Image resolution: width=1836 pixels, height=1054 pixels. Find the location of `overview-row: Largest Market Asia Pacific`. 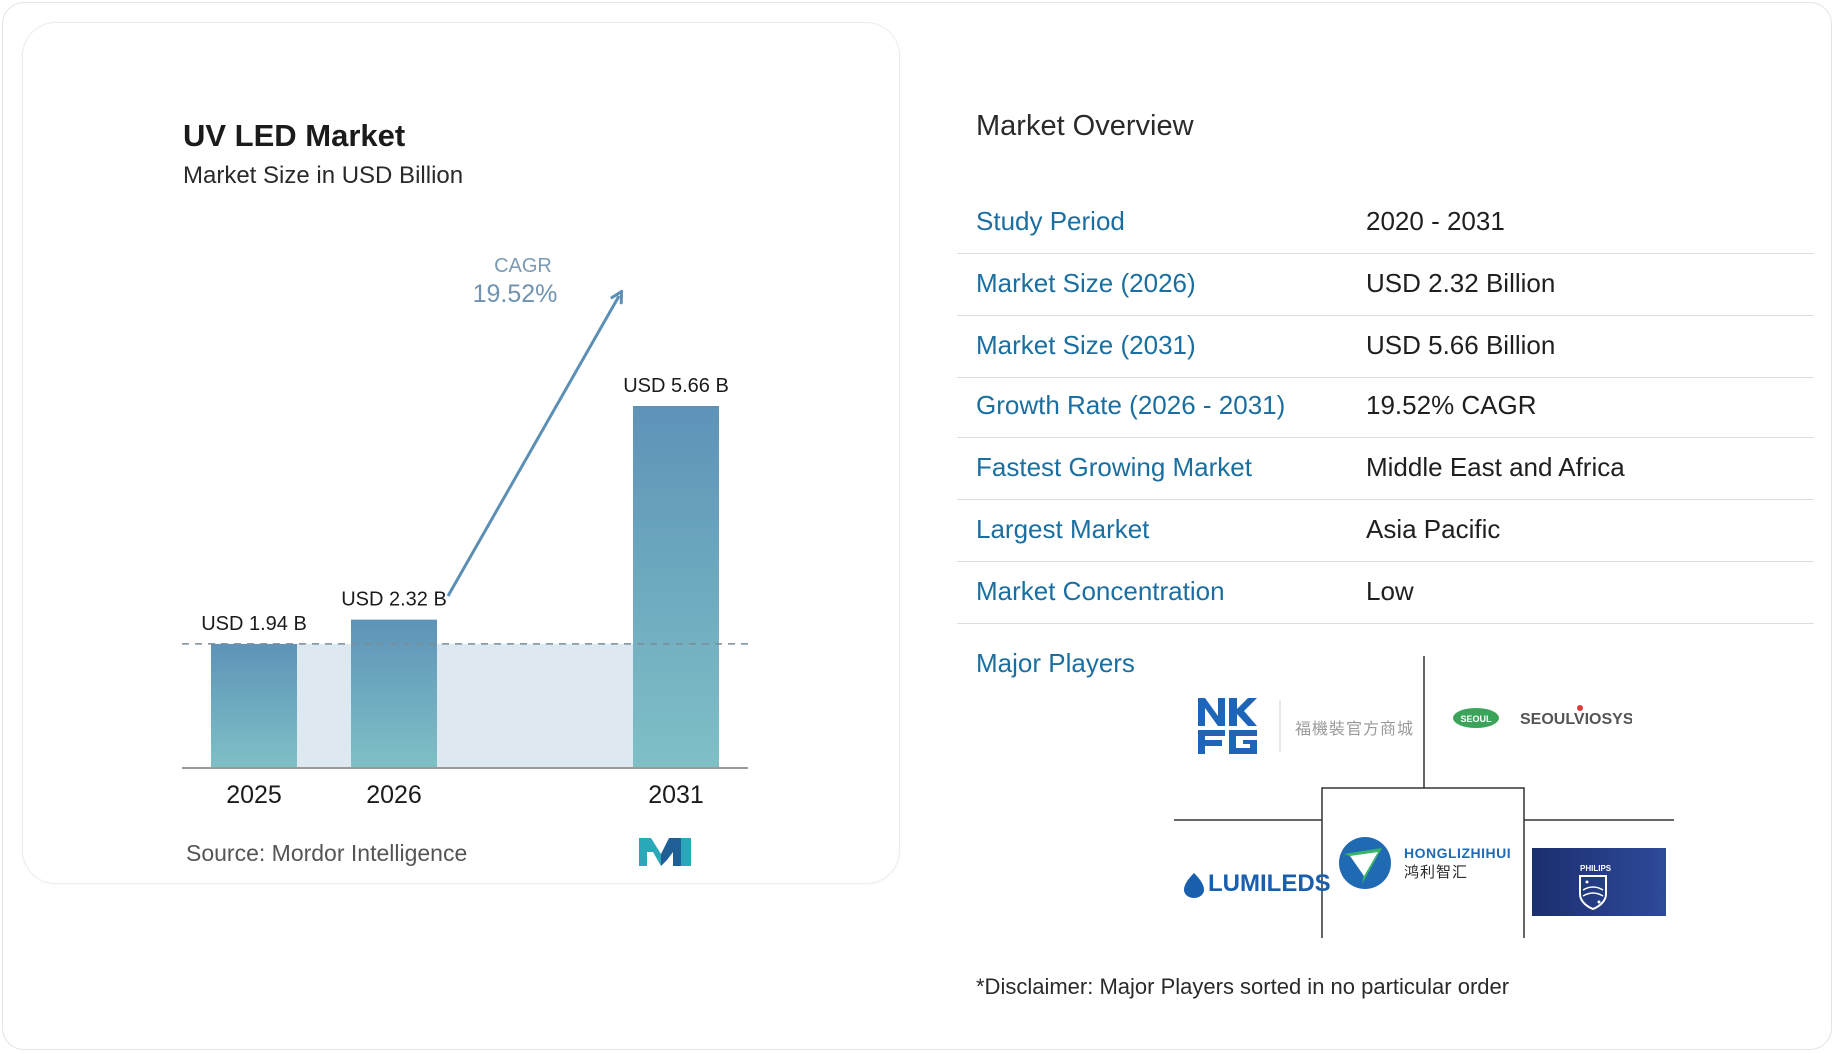

overview-row: Largest Market Asia Pacific is located at coordinates (1385, 530).